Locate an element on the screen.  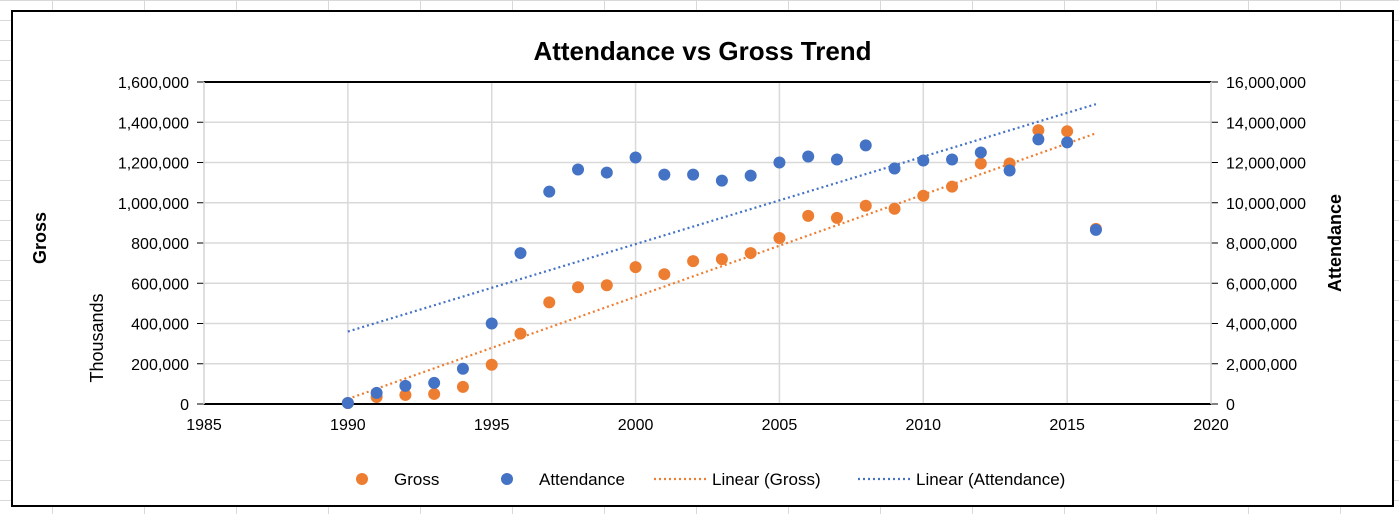
x-tick-label: 2020 is located at coordinates (1211, 425).